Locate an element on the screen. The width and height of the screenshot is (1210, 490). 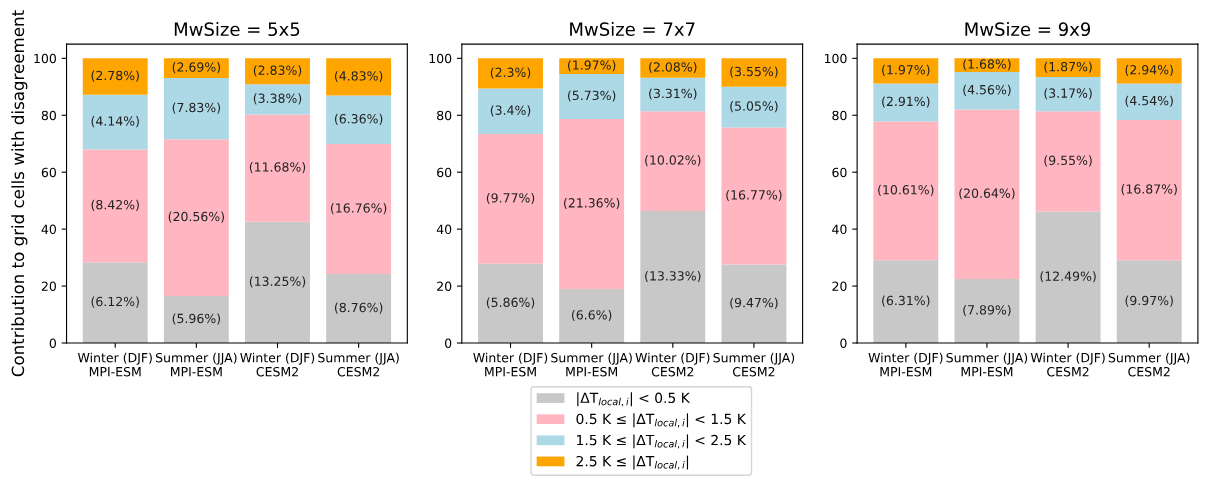
chart-title: MwSize = 5x5 is located at coordinates (237, 29).